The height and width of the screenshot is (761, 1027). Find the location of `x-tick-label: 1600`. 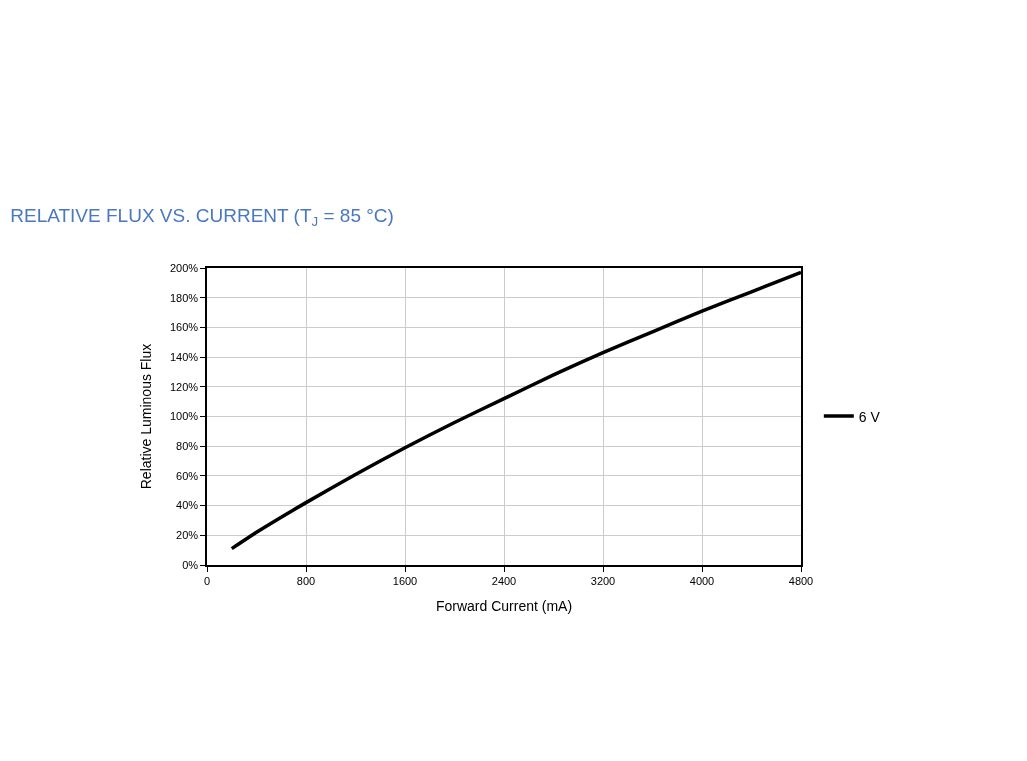

x-tick-label: 1600 is located at coordinates (405, 580).